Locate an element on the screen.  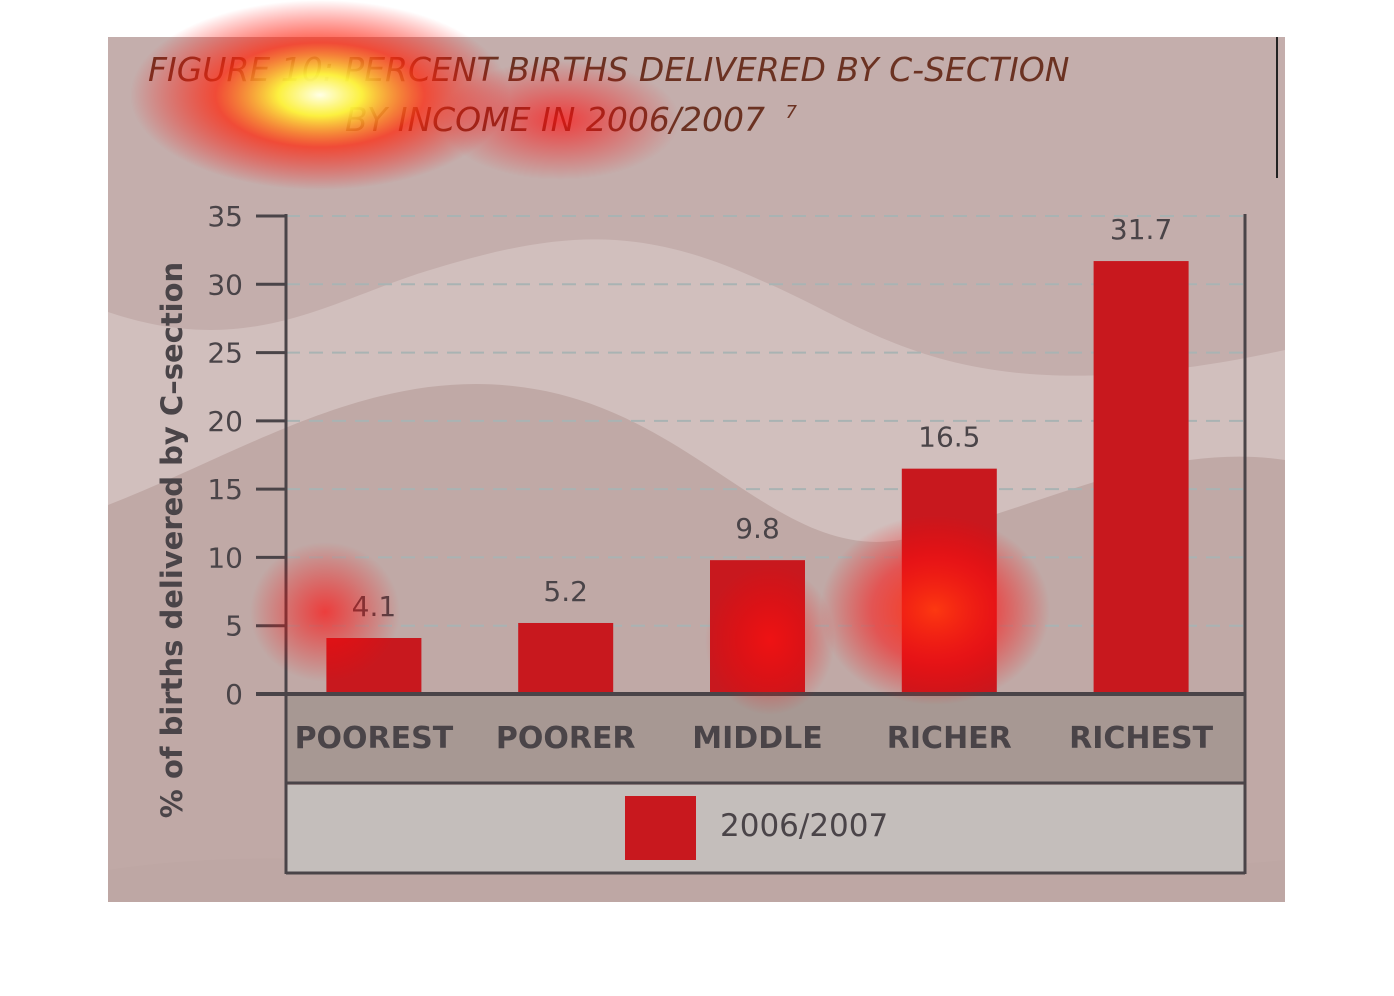
legend-band is located at coordinates (765, 828).